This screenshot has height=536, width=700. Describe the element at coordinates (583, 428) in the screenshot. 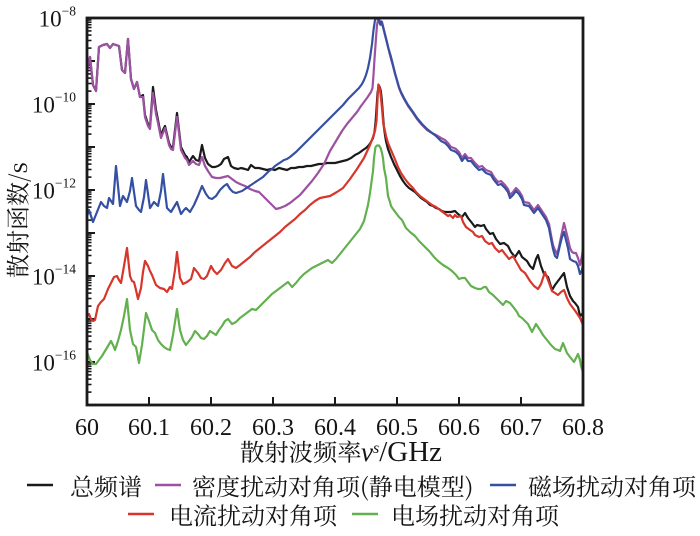

I see `svg-text: 60.8` at that location.